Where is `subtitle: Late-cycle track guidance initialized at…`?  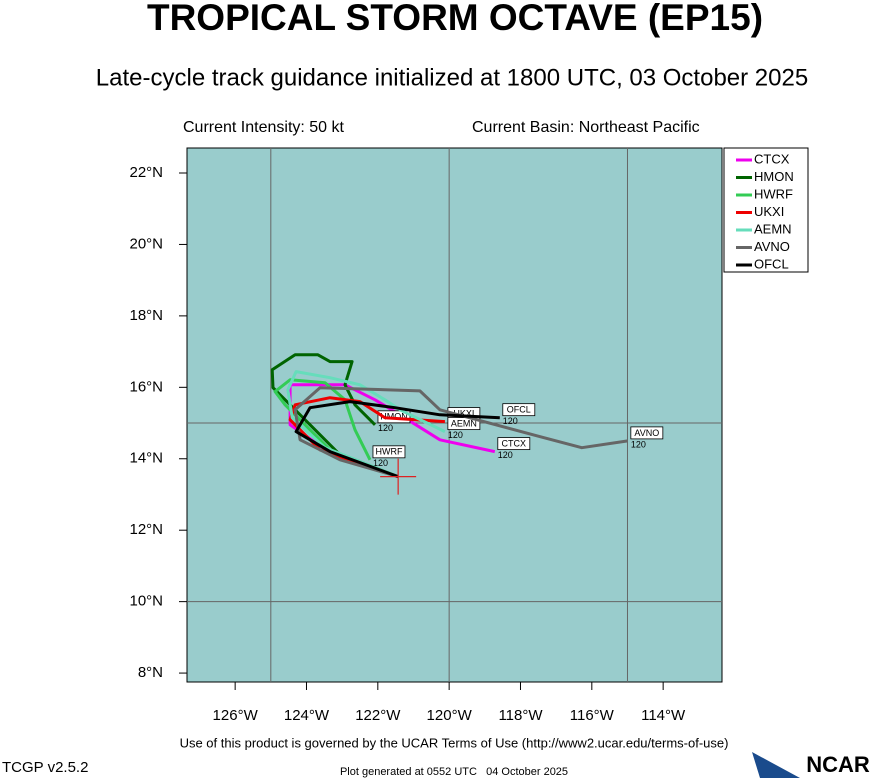
subtitle: Late-cycle track guidance initialized at… is located at coordinates (452, 77).